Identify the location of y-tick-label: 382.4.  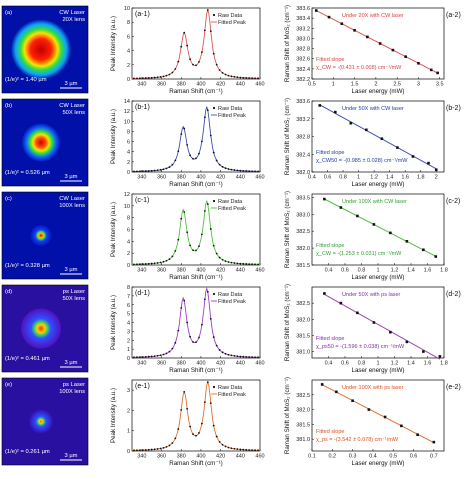
(303, 155).